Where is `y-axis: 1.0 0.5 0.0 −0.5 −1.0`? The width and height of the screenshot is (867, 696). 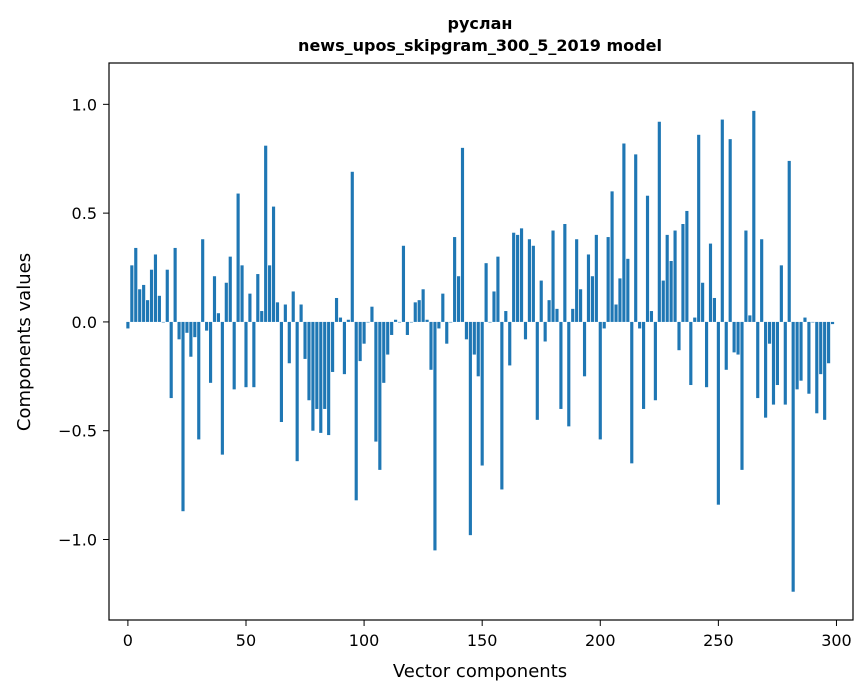
y-axis: 1.0 0.5 0.0 −0.5 −1.0 is located at coordinates (83, 322).